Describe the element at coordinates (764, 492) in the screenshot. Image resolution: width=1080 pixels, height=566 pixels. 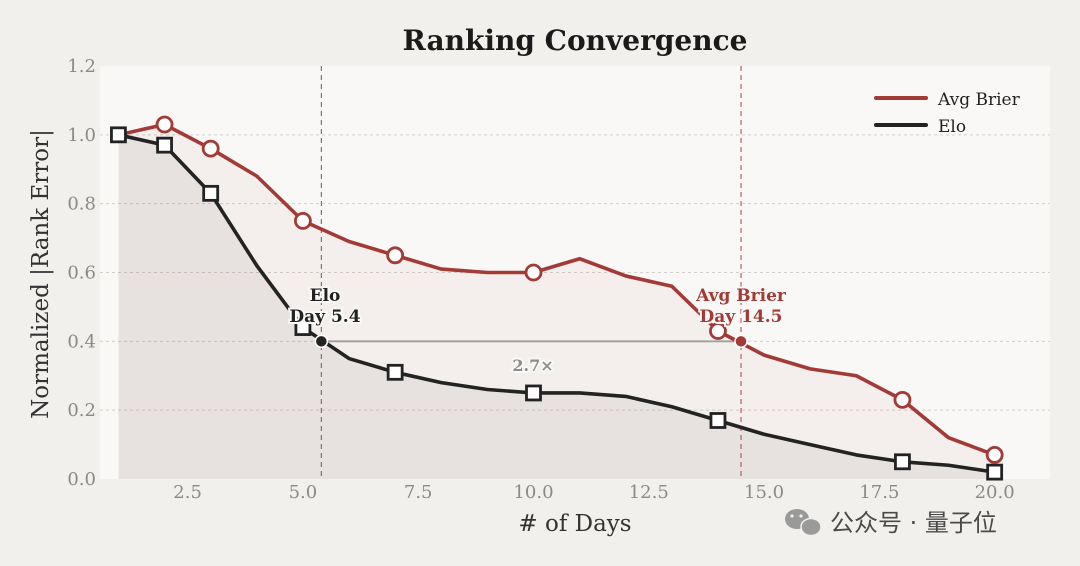
I see `x-tick-label: 15.0` at that location.